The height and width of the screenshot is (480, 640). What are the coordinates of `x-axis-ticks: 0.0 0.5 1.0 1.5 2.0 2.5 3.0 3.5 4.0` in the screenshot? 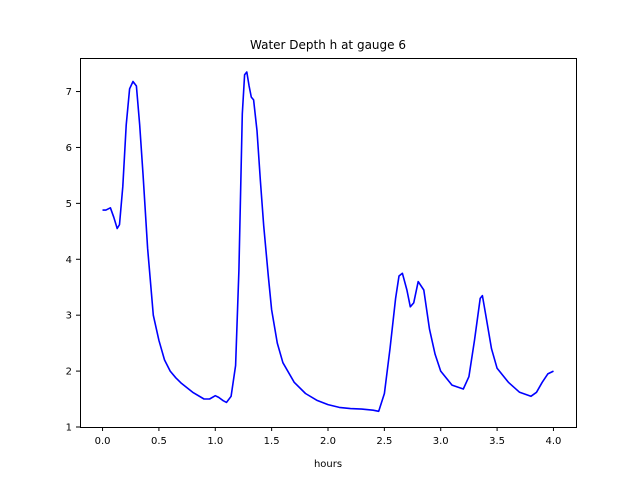 It's located at (328, 437).